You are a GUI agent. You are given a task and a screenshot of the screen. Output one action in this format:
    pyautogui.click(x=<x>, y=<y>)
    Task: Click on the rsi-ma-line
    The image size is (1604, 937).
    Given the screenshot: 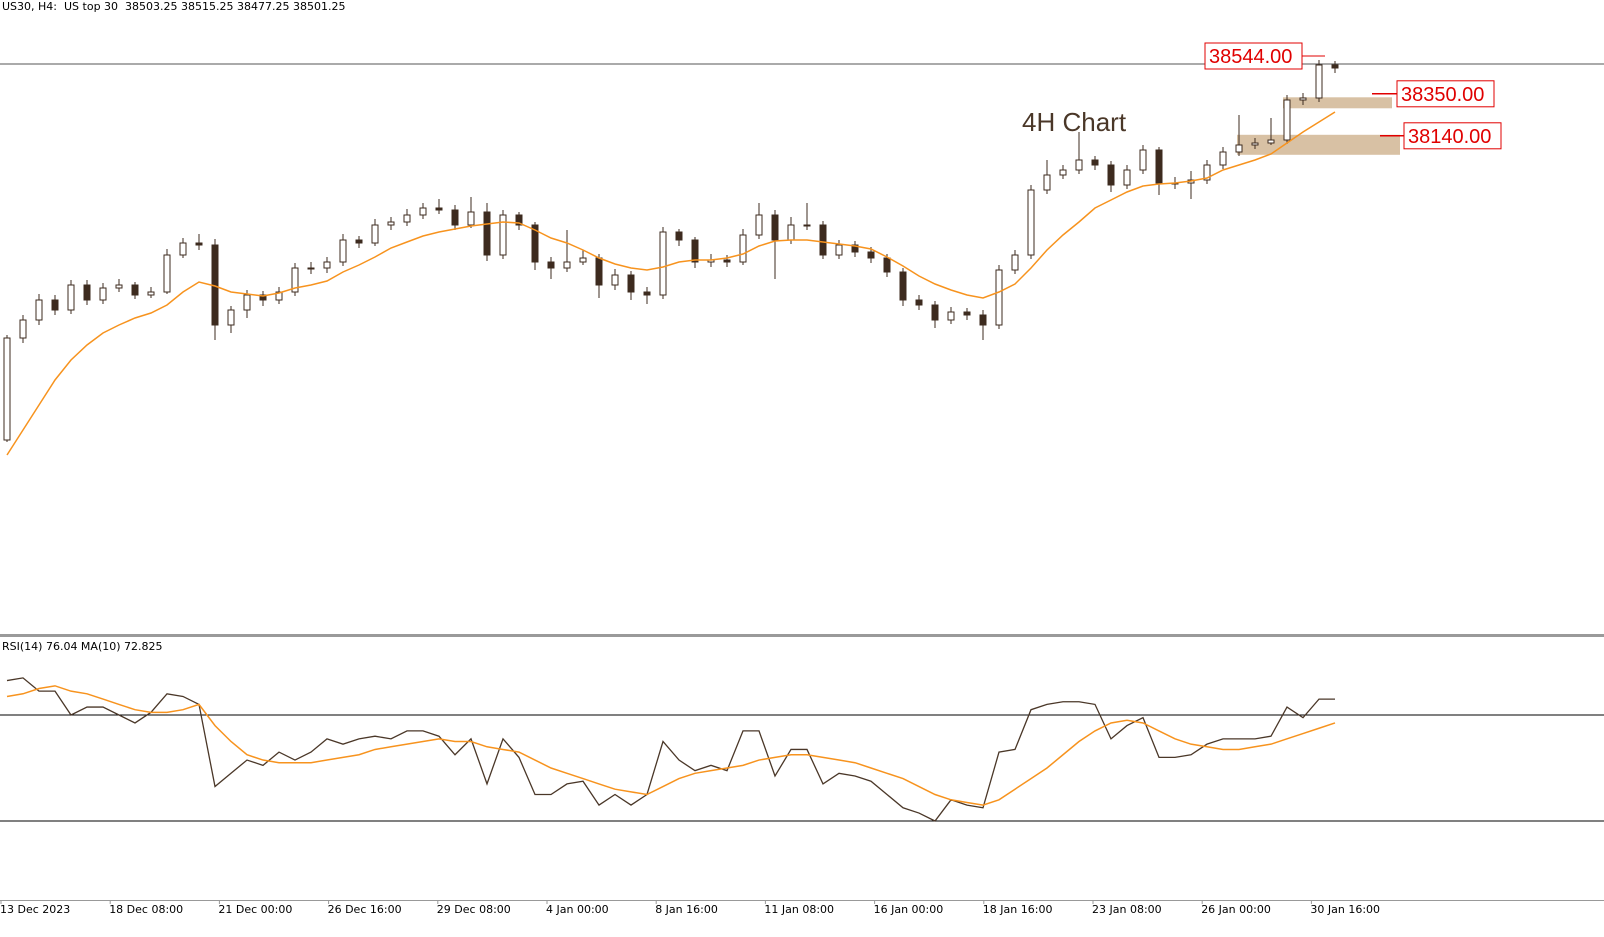 What is the action you would take?
    pyautogui.click(x=671, y=745)
    